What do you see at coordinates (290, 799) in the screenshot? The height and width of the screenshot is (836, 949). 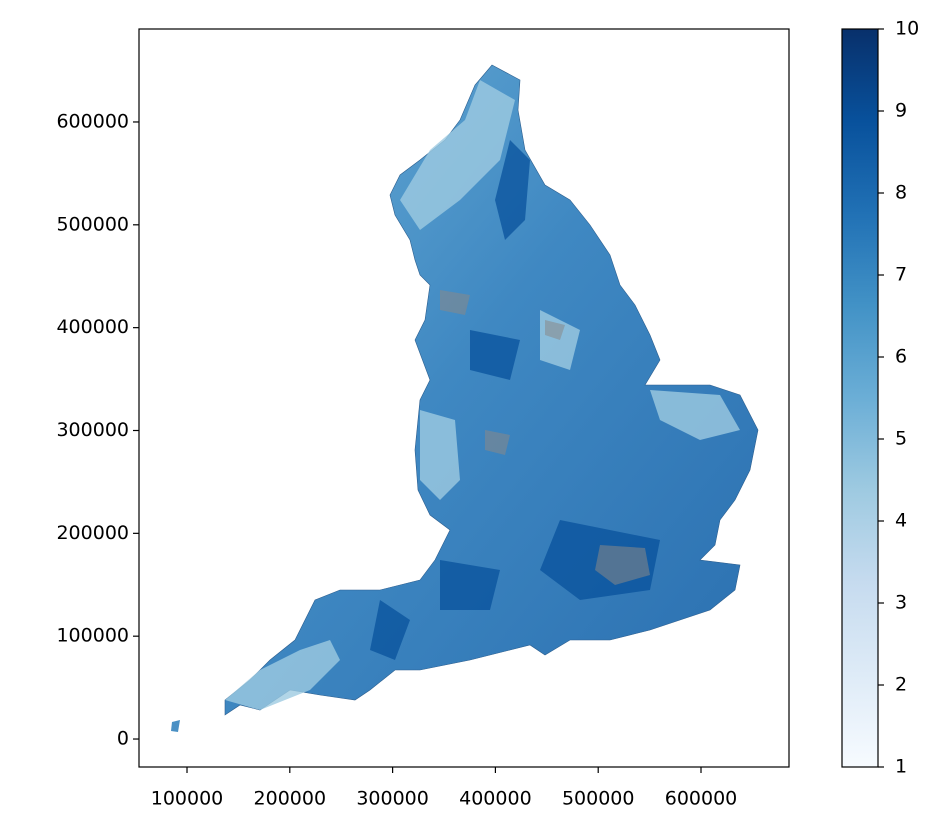 I see `x-tick-label: 200000` at bounding box center [290, 799].